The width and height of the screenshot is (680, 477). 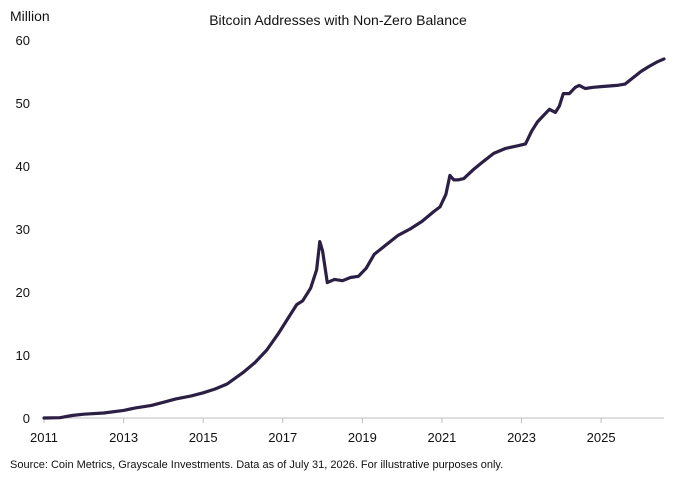 I want to click on y-tick-label: 20, so click(x=23, y=292).